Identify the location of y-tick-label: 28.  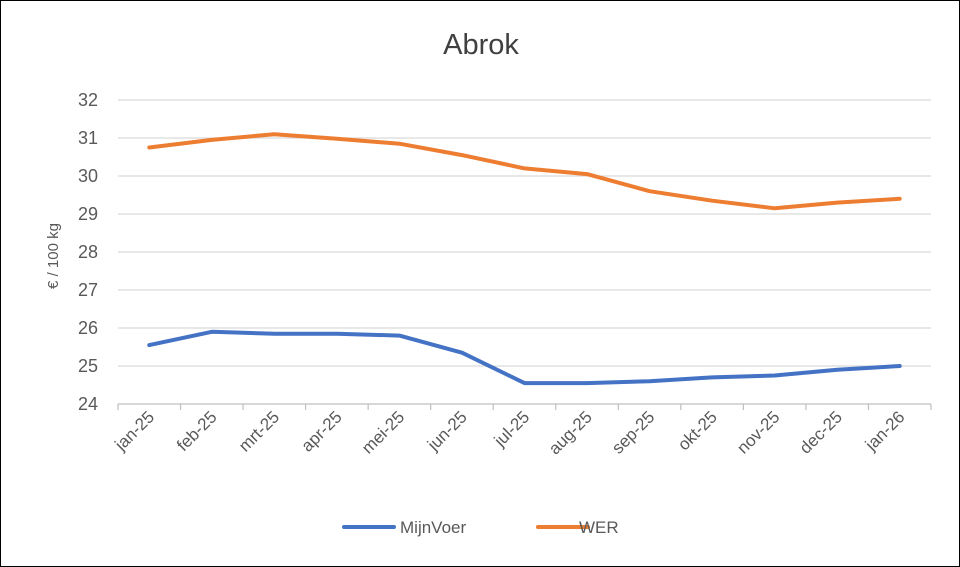
(88, 252).